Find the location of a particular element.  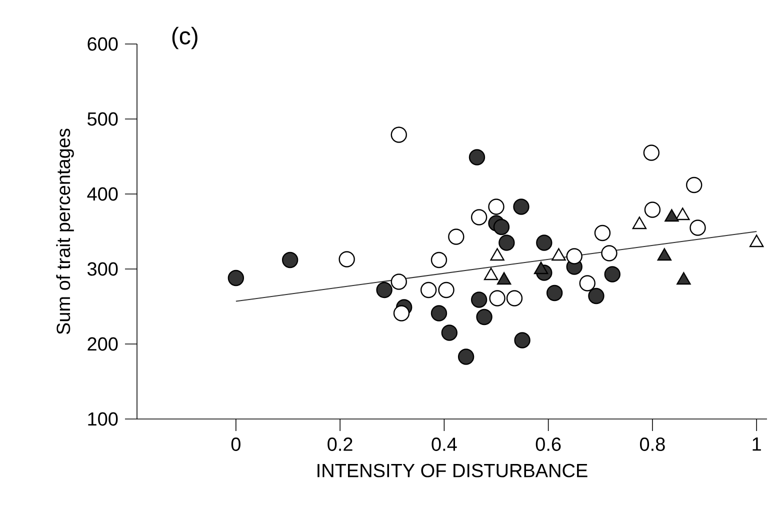

x-tick-label: 0.6 is located at coordinates (548, 444).